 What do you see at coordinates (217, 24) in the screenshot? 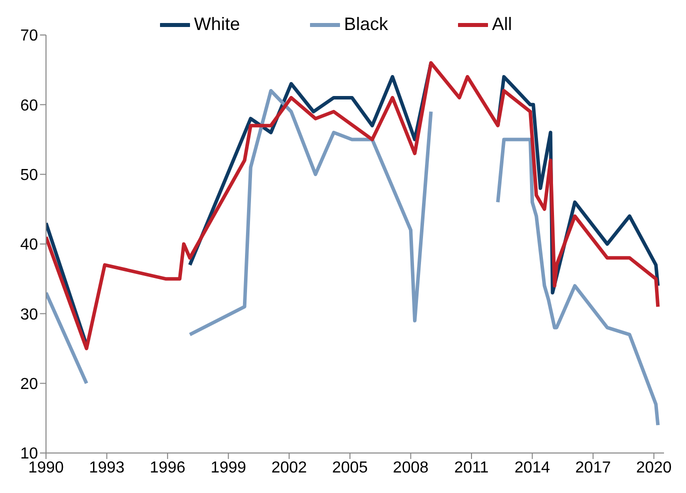
I see `legend-label: White` at bounding box center [217, 24].